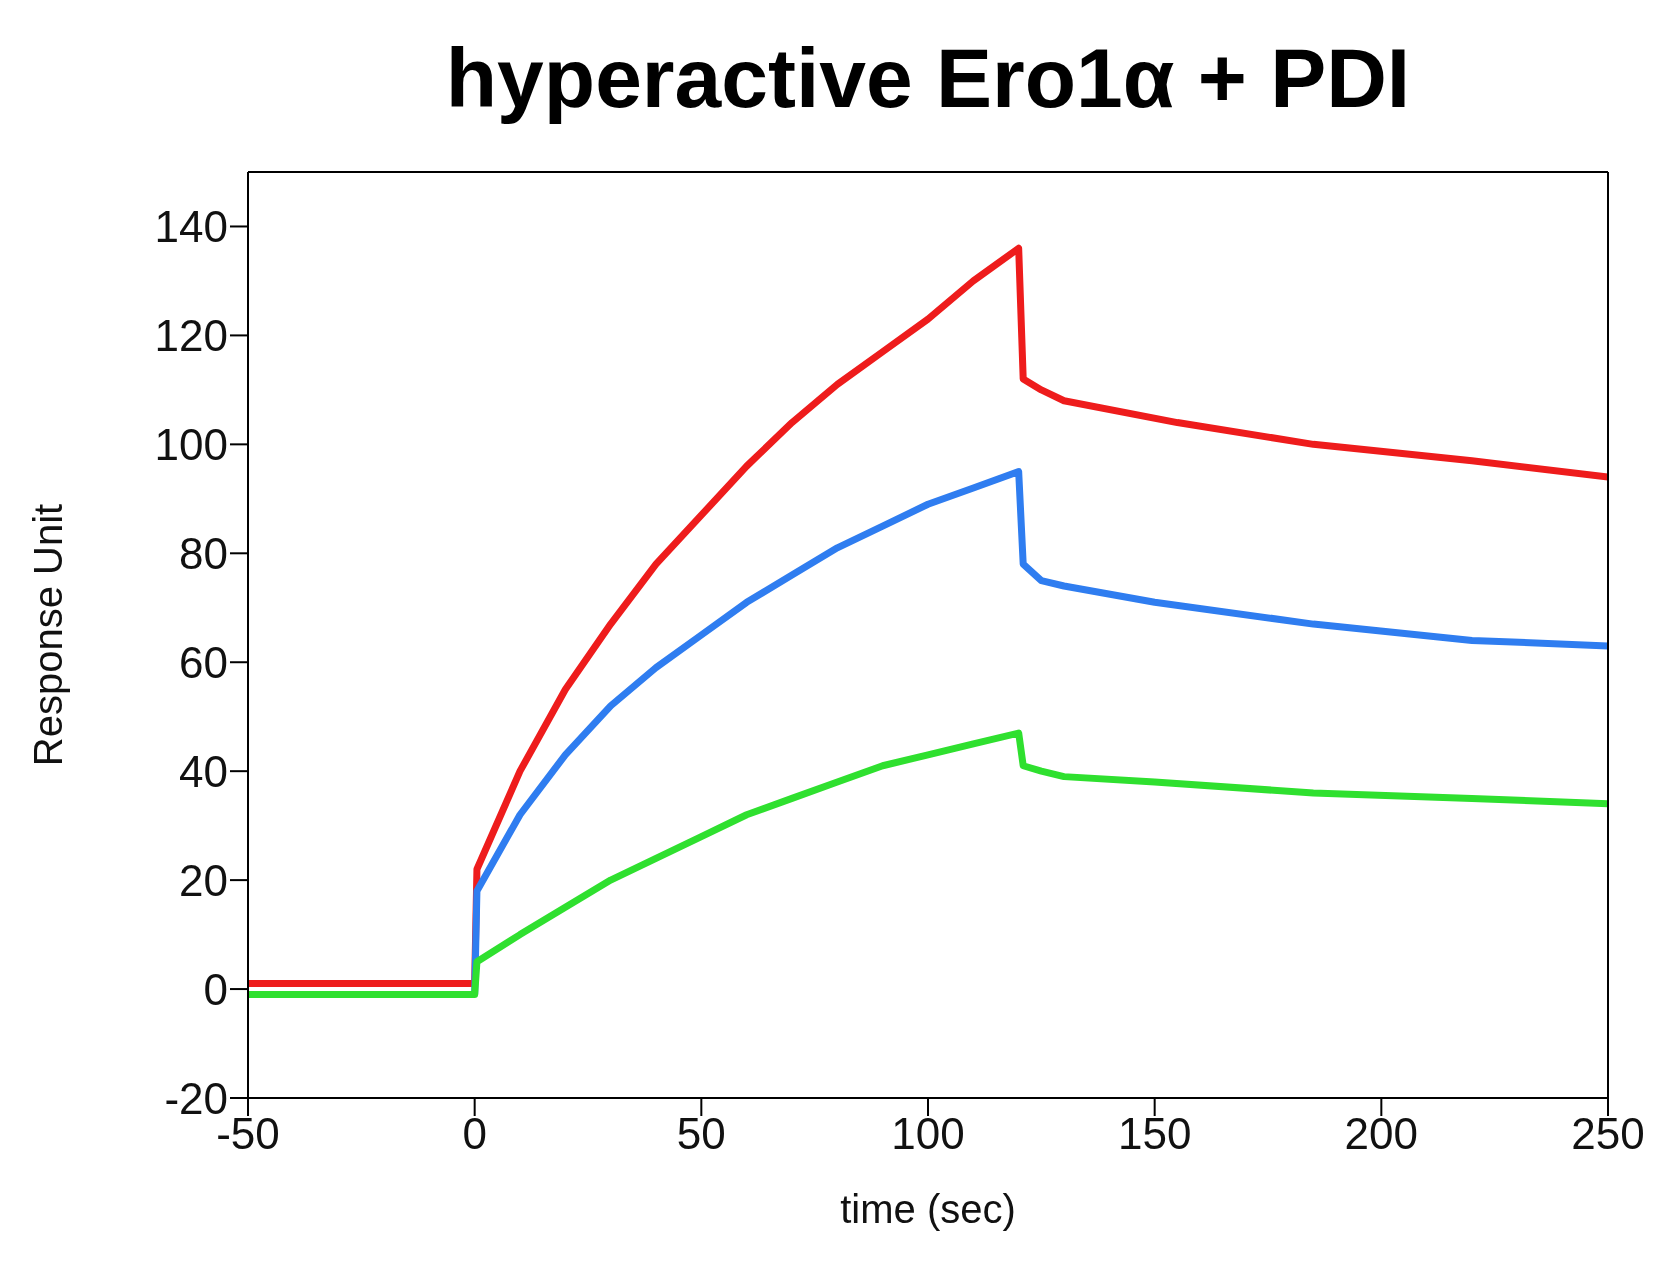  Describe the element at coordinates (1608, 1134) in the screenshot. I see `x-tick-label: 250` at that location.